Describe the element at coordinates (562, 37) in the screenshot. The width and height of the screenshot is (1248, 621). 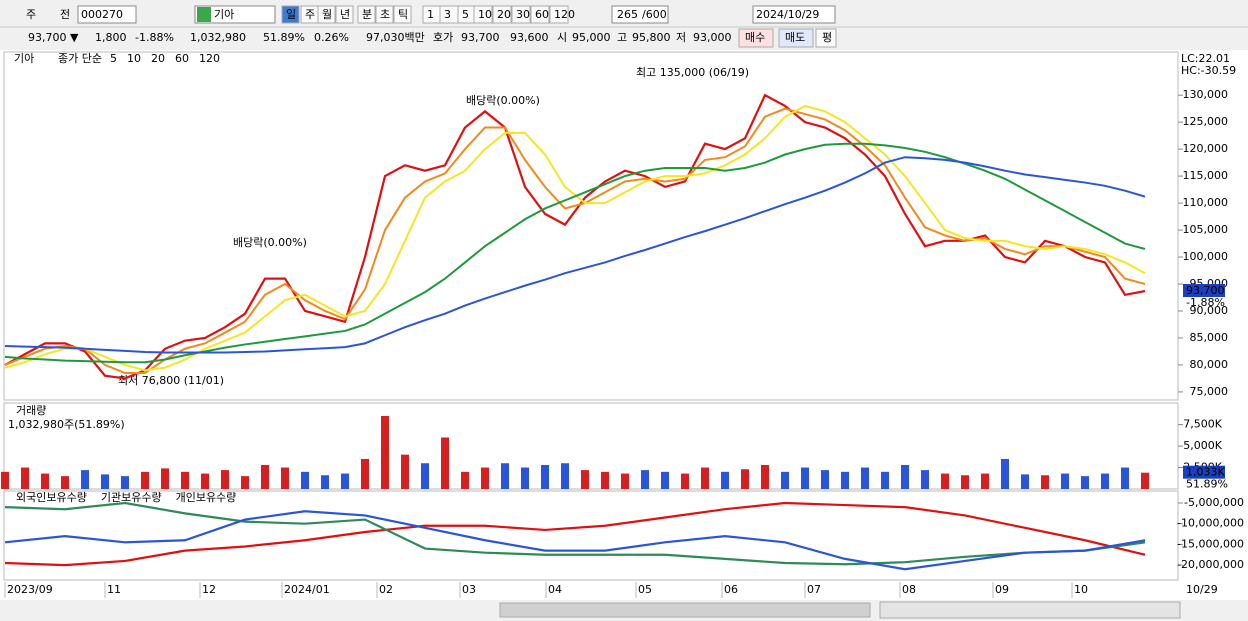
I see `info-text: 시` at that location.